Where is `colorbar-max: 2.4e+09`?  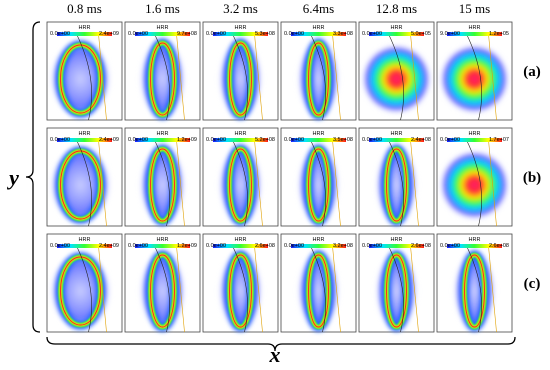 colorbar-max: 2.4e+09 is located at coordinates (109, 34).